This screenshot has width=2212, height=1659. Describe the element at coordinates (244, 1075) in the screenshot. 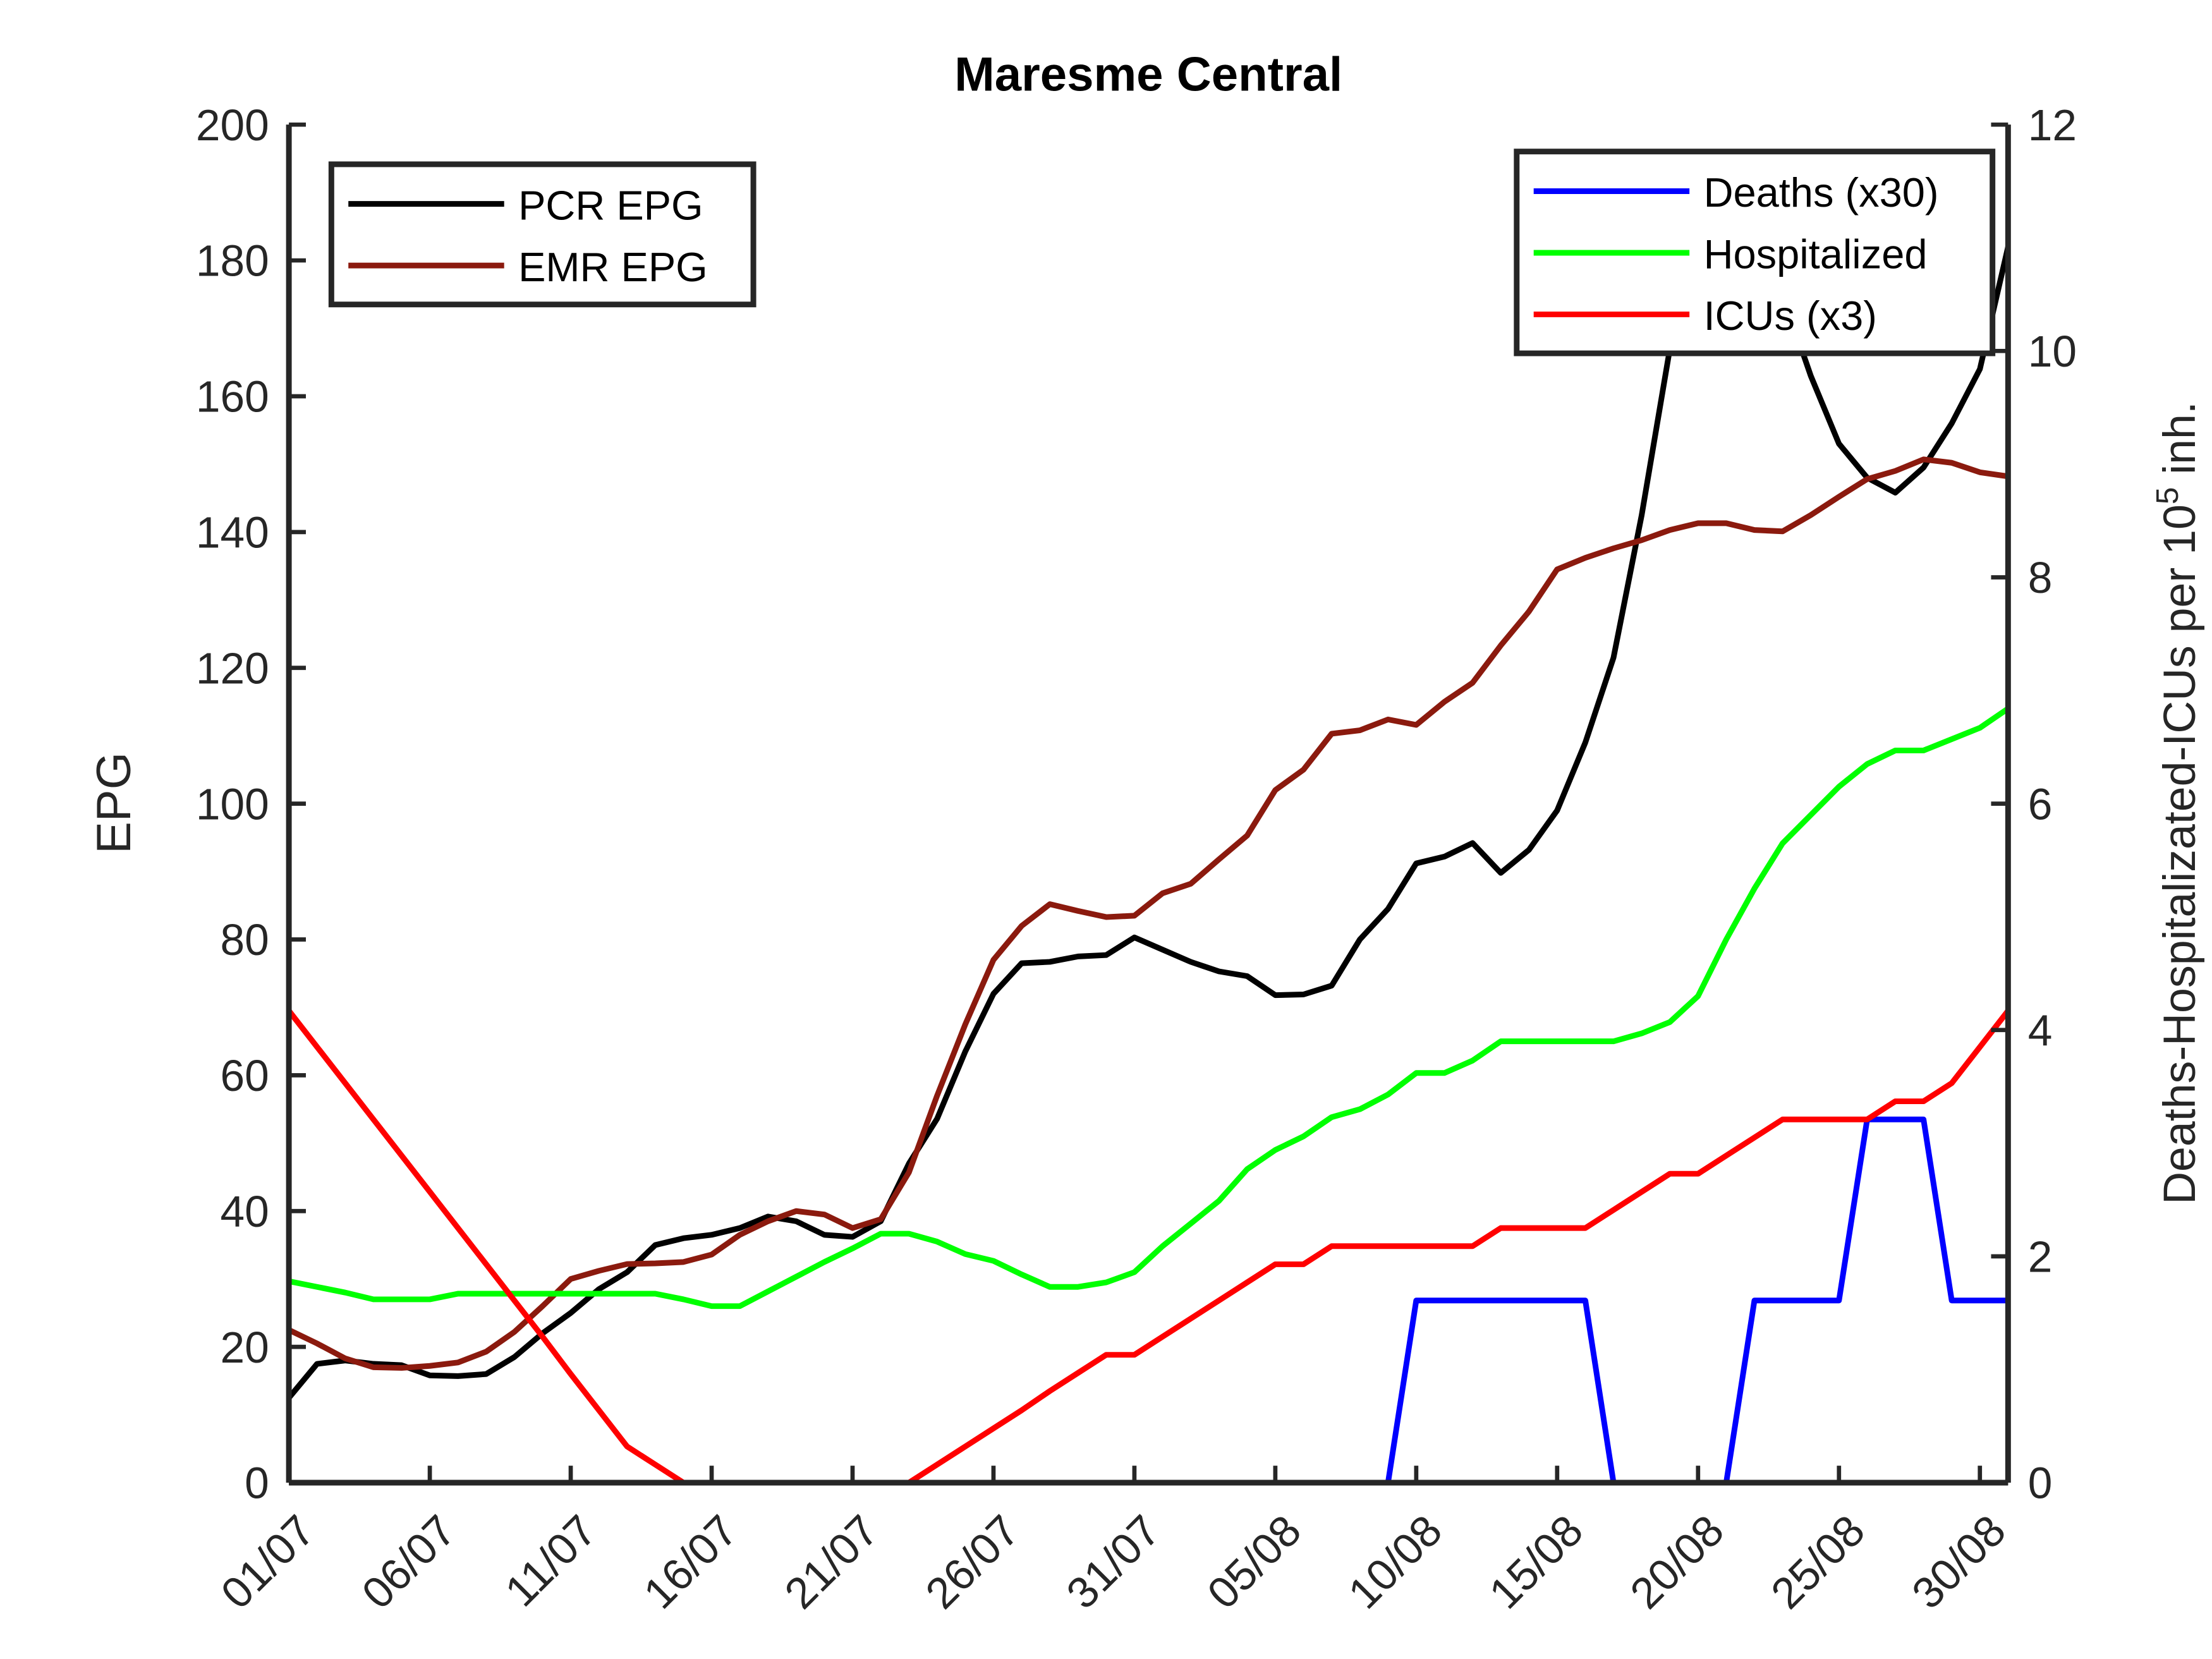

I see `y-tick-label: 60` at that location.